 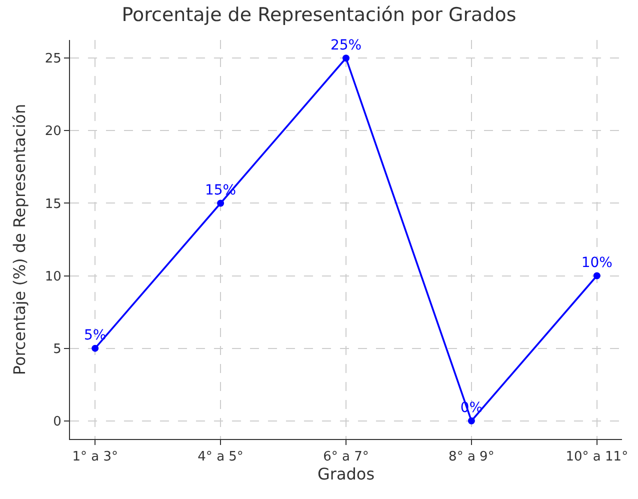 I want to click on y-tick-label: 15, so click(x=53, y=204).